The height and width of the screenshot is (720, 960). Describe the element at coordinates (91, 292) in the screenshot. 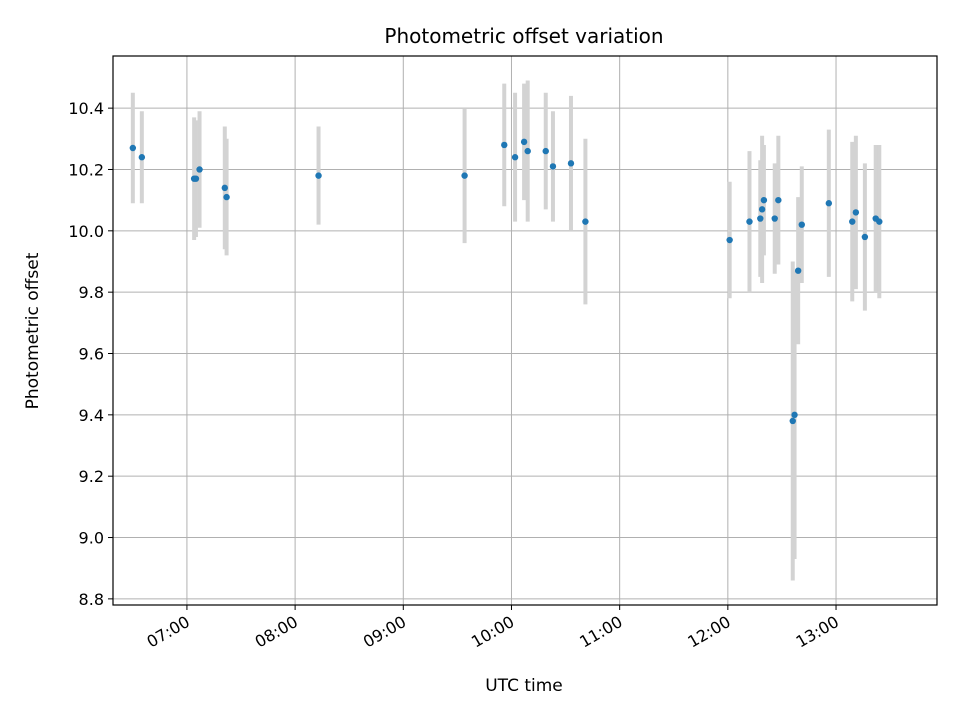

I see `y-tick-label: 9.8` at that location.